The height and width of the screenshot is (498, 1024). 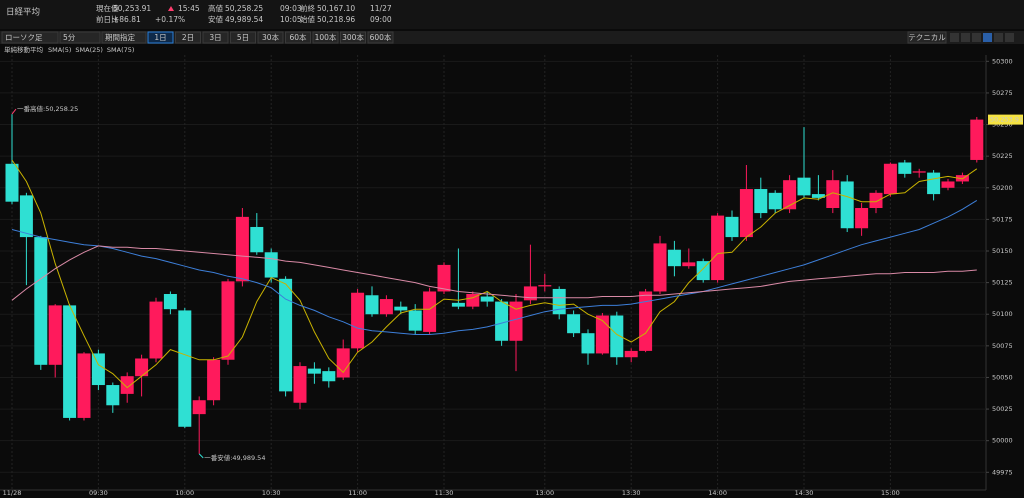 I want to click on x-tick-label: 11:30, so click(x=444, y=493).